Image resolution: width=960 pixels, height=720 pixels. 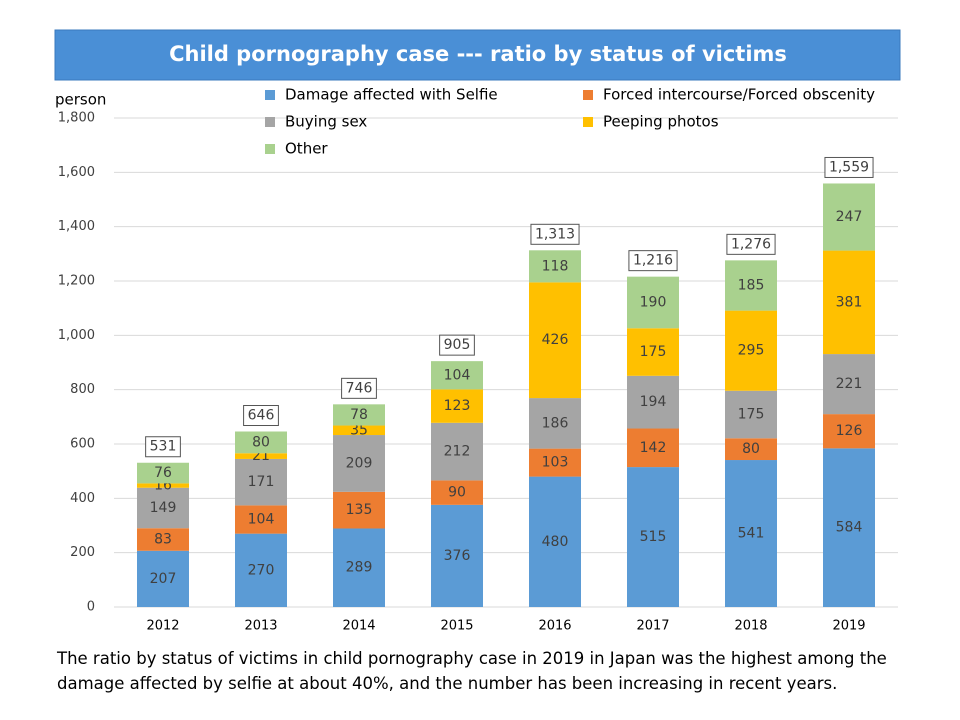 I want to click on value-label: 90, so click(x=457, y=493).